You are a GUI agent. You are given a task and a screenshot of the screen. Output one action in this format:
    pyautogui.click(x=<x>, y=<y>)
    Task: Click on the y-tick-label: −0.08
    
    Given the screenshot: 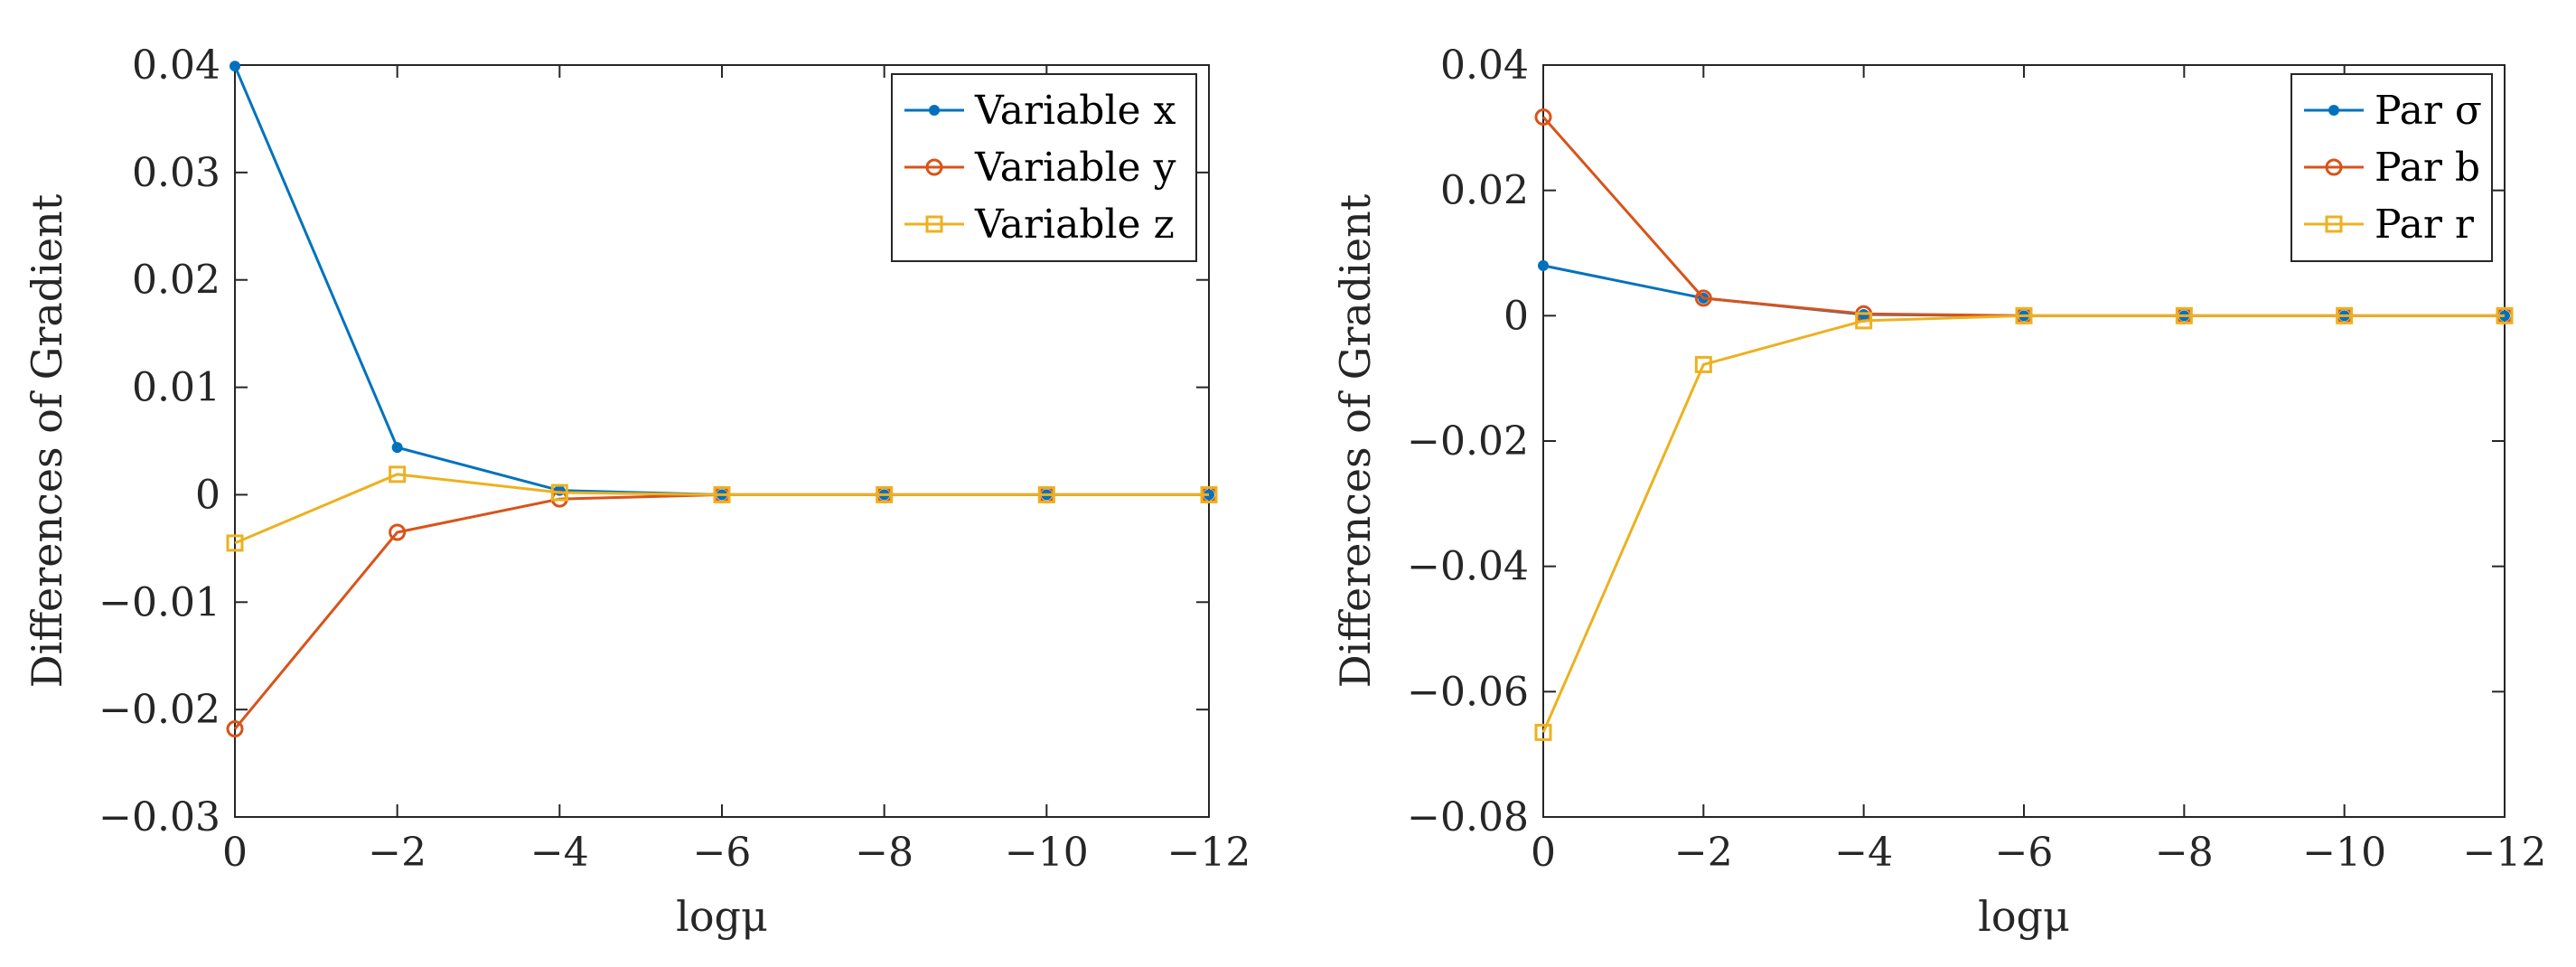 What is the action you would take?
    pyautogui.click(x=1468, y=817)
    